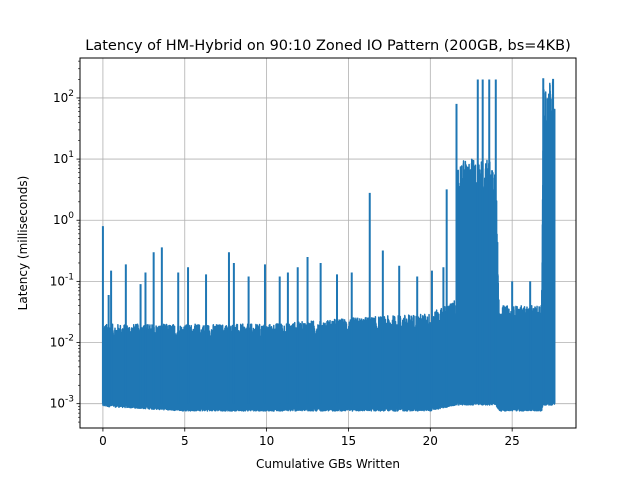 The width and height of the screenshot is (640, 480). I want to click on y-axis-label: Latency (milliseconds), so click(23, 243).